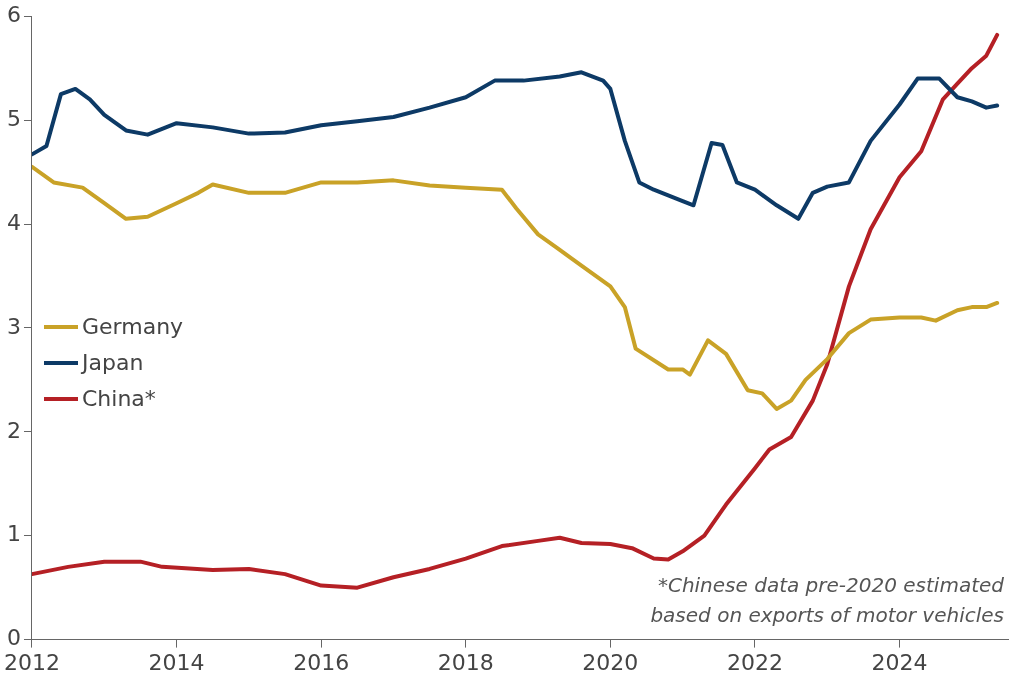  I want to click on annotation: *Chinese data pre-2020 estimated based on exports of motor vehicles, so click(827, 599).